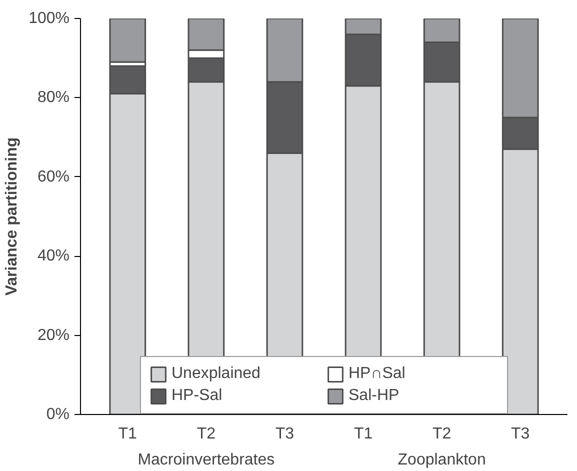 The width and height of the screenshot is (577, 471). What do you see at coordinates (53, 335) in the screenshot?
I see `y-tick-label: 20%` at bounding box center [53, 335].